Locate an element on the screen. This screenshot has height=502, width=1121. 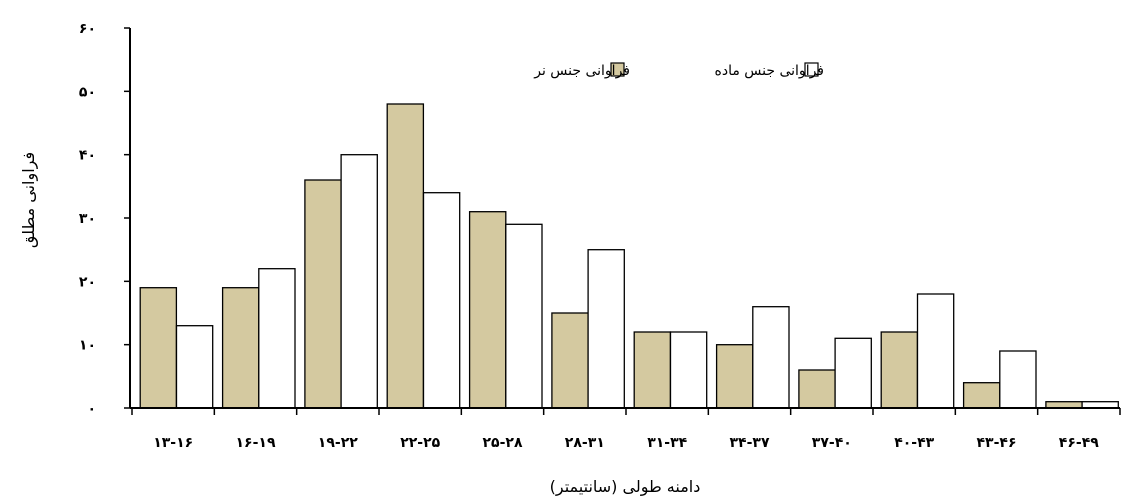
legend-label-male: فراوانی جنس نر is located at coordinates (581, 71).